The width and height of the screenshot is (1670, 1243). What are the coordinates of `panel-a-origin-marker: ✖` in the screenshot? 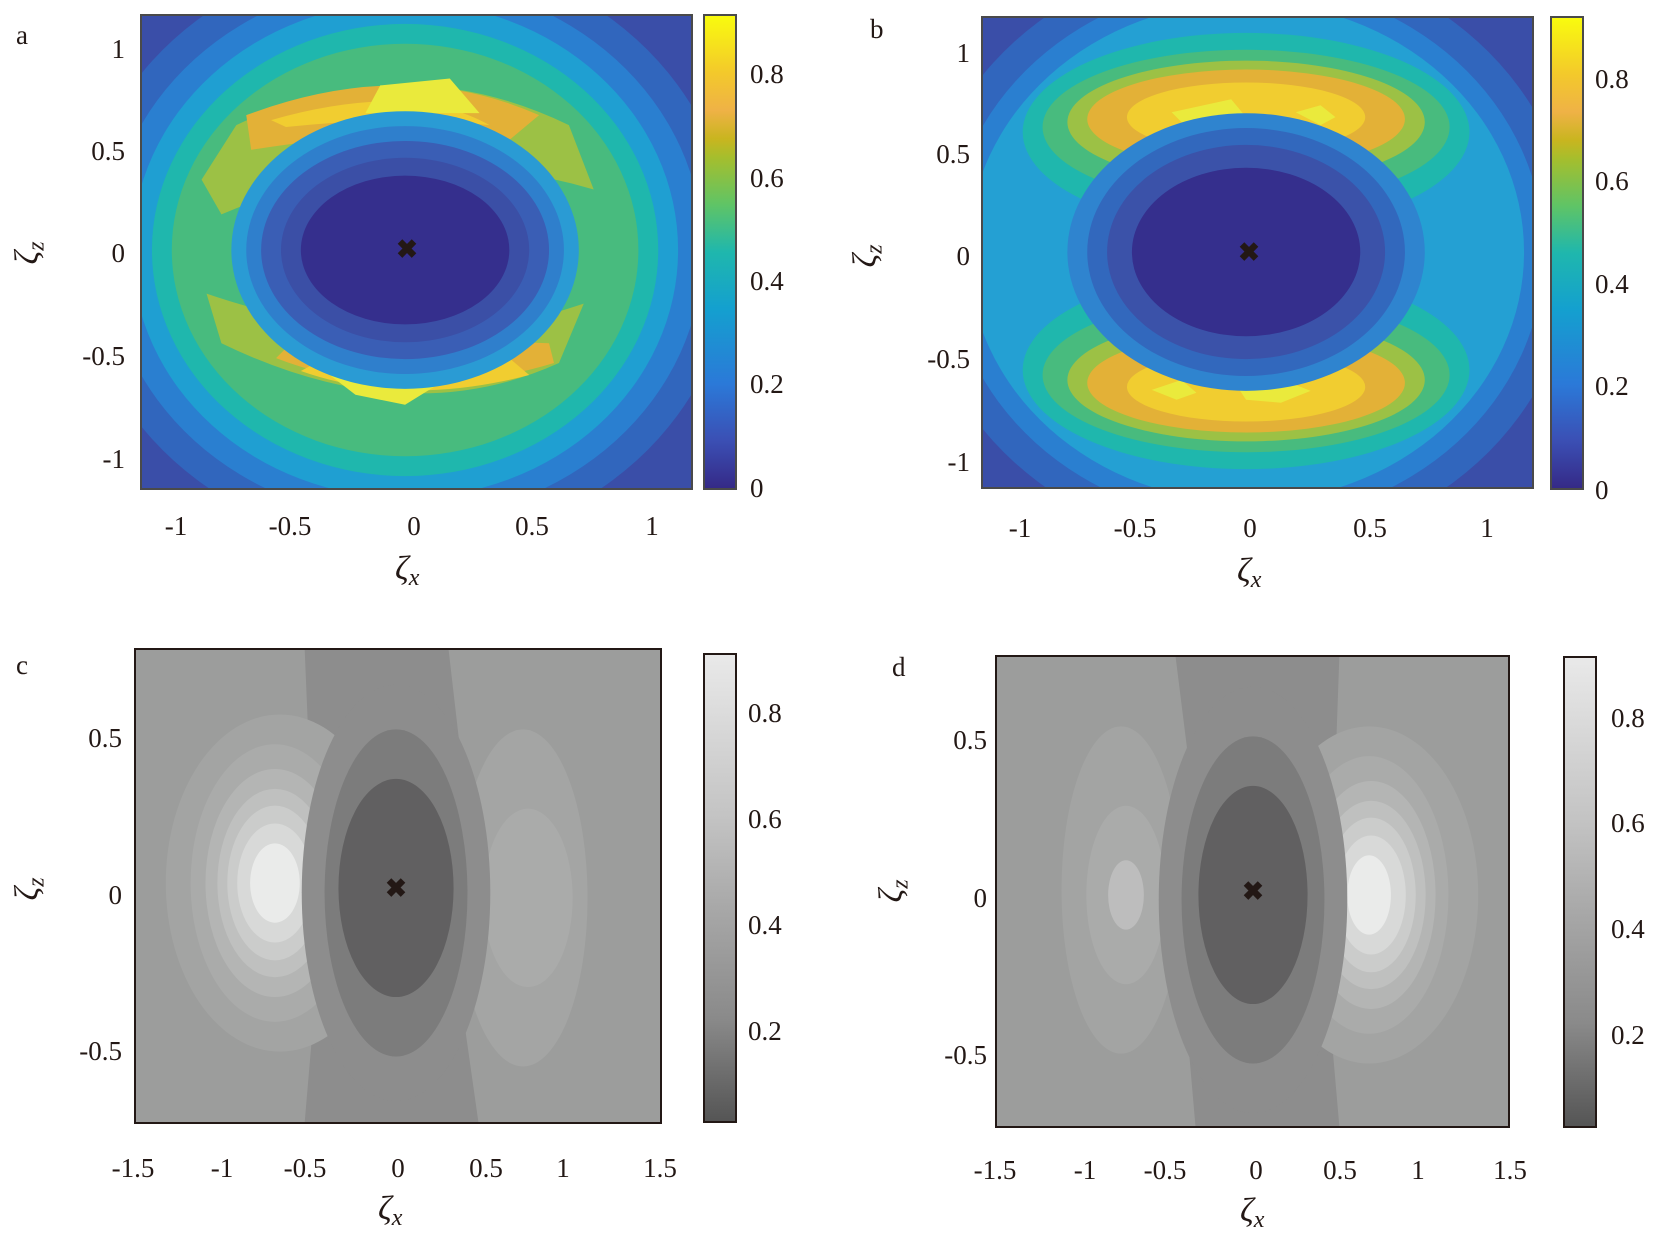 It's located at (407, 249).